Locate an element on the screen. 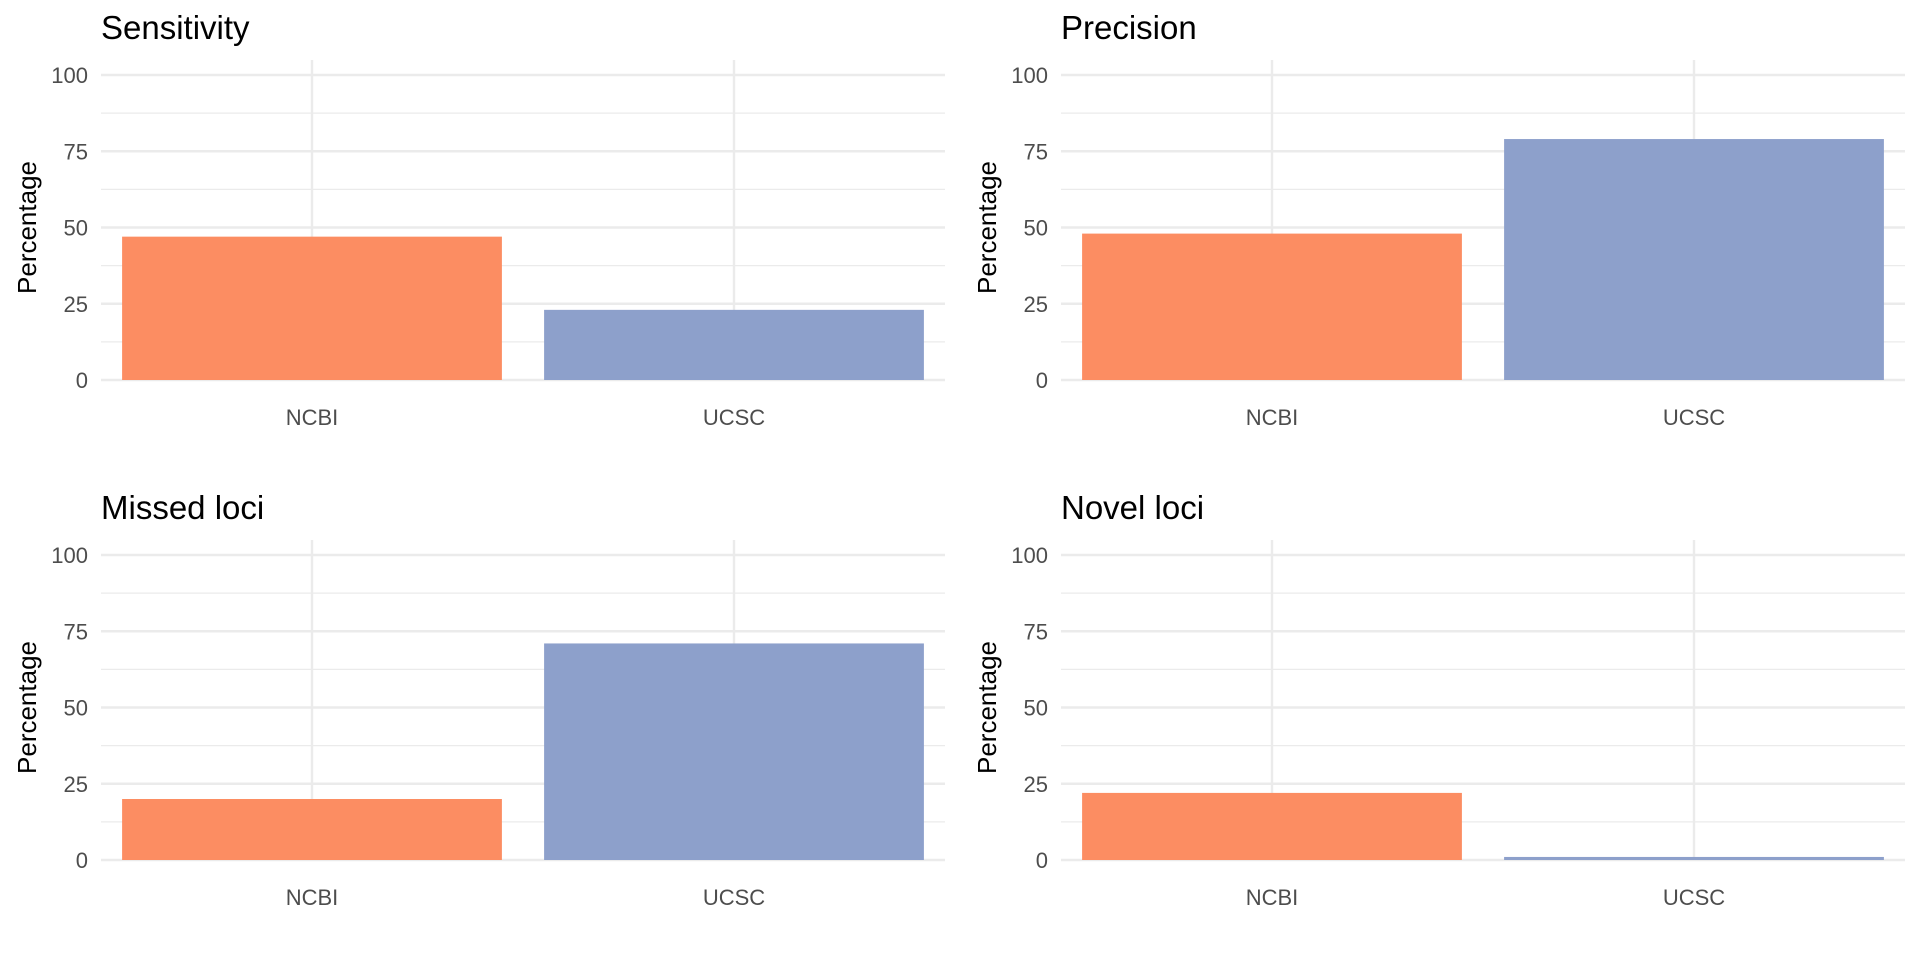  panel-title: Missed loci is located at coordinates (182, 507).